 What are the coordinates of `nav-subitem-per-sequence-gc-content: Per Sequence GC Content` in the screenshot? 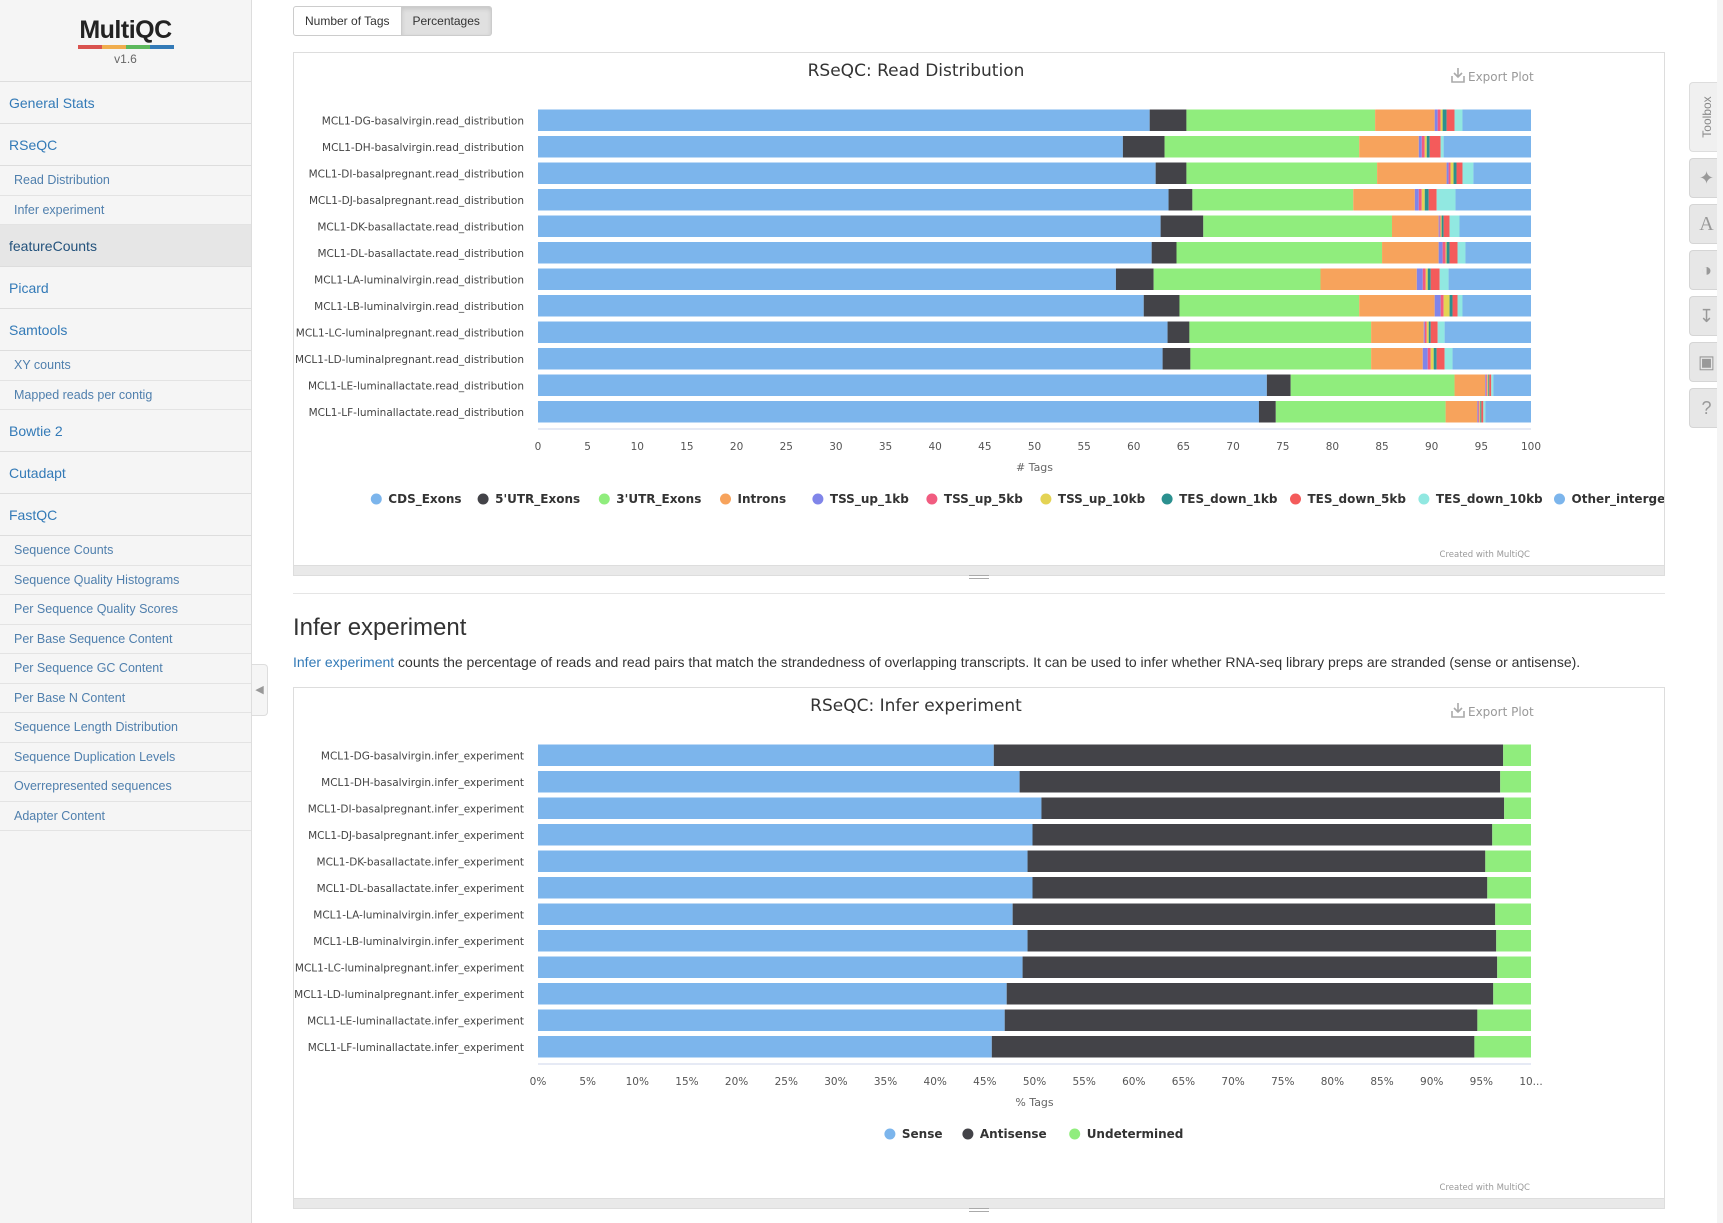 It's located at (125, 669).